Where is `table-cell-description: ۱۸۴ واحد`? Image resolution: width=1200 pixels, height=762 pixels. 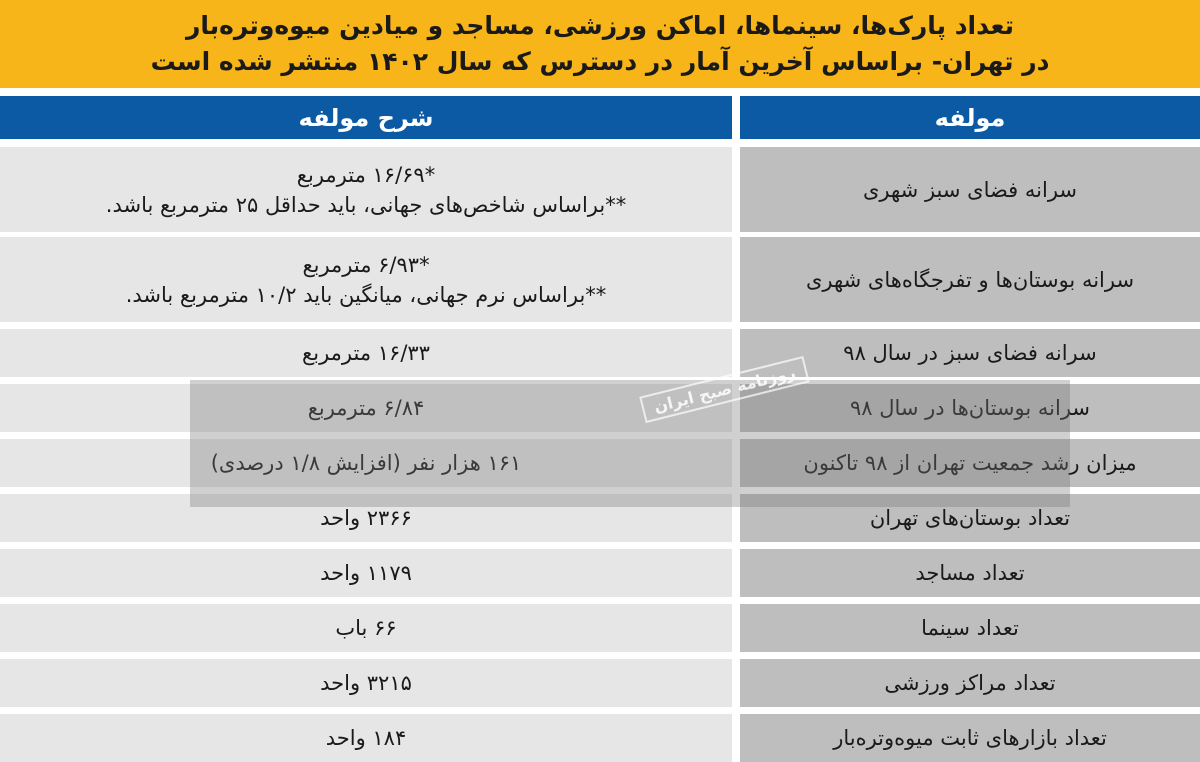 table-cell-description: ۱۸۴ واحد is located at coordinates (366, 738).